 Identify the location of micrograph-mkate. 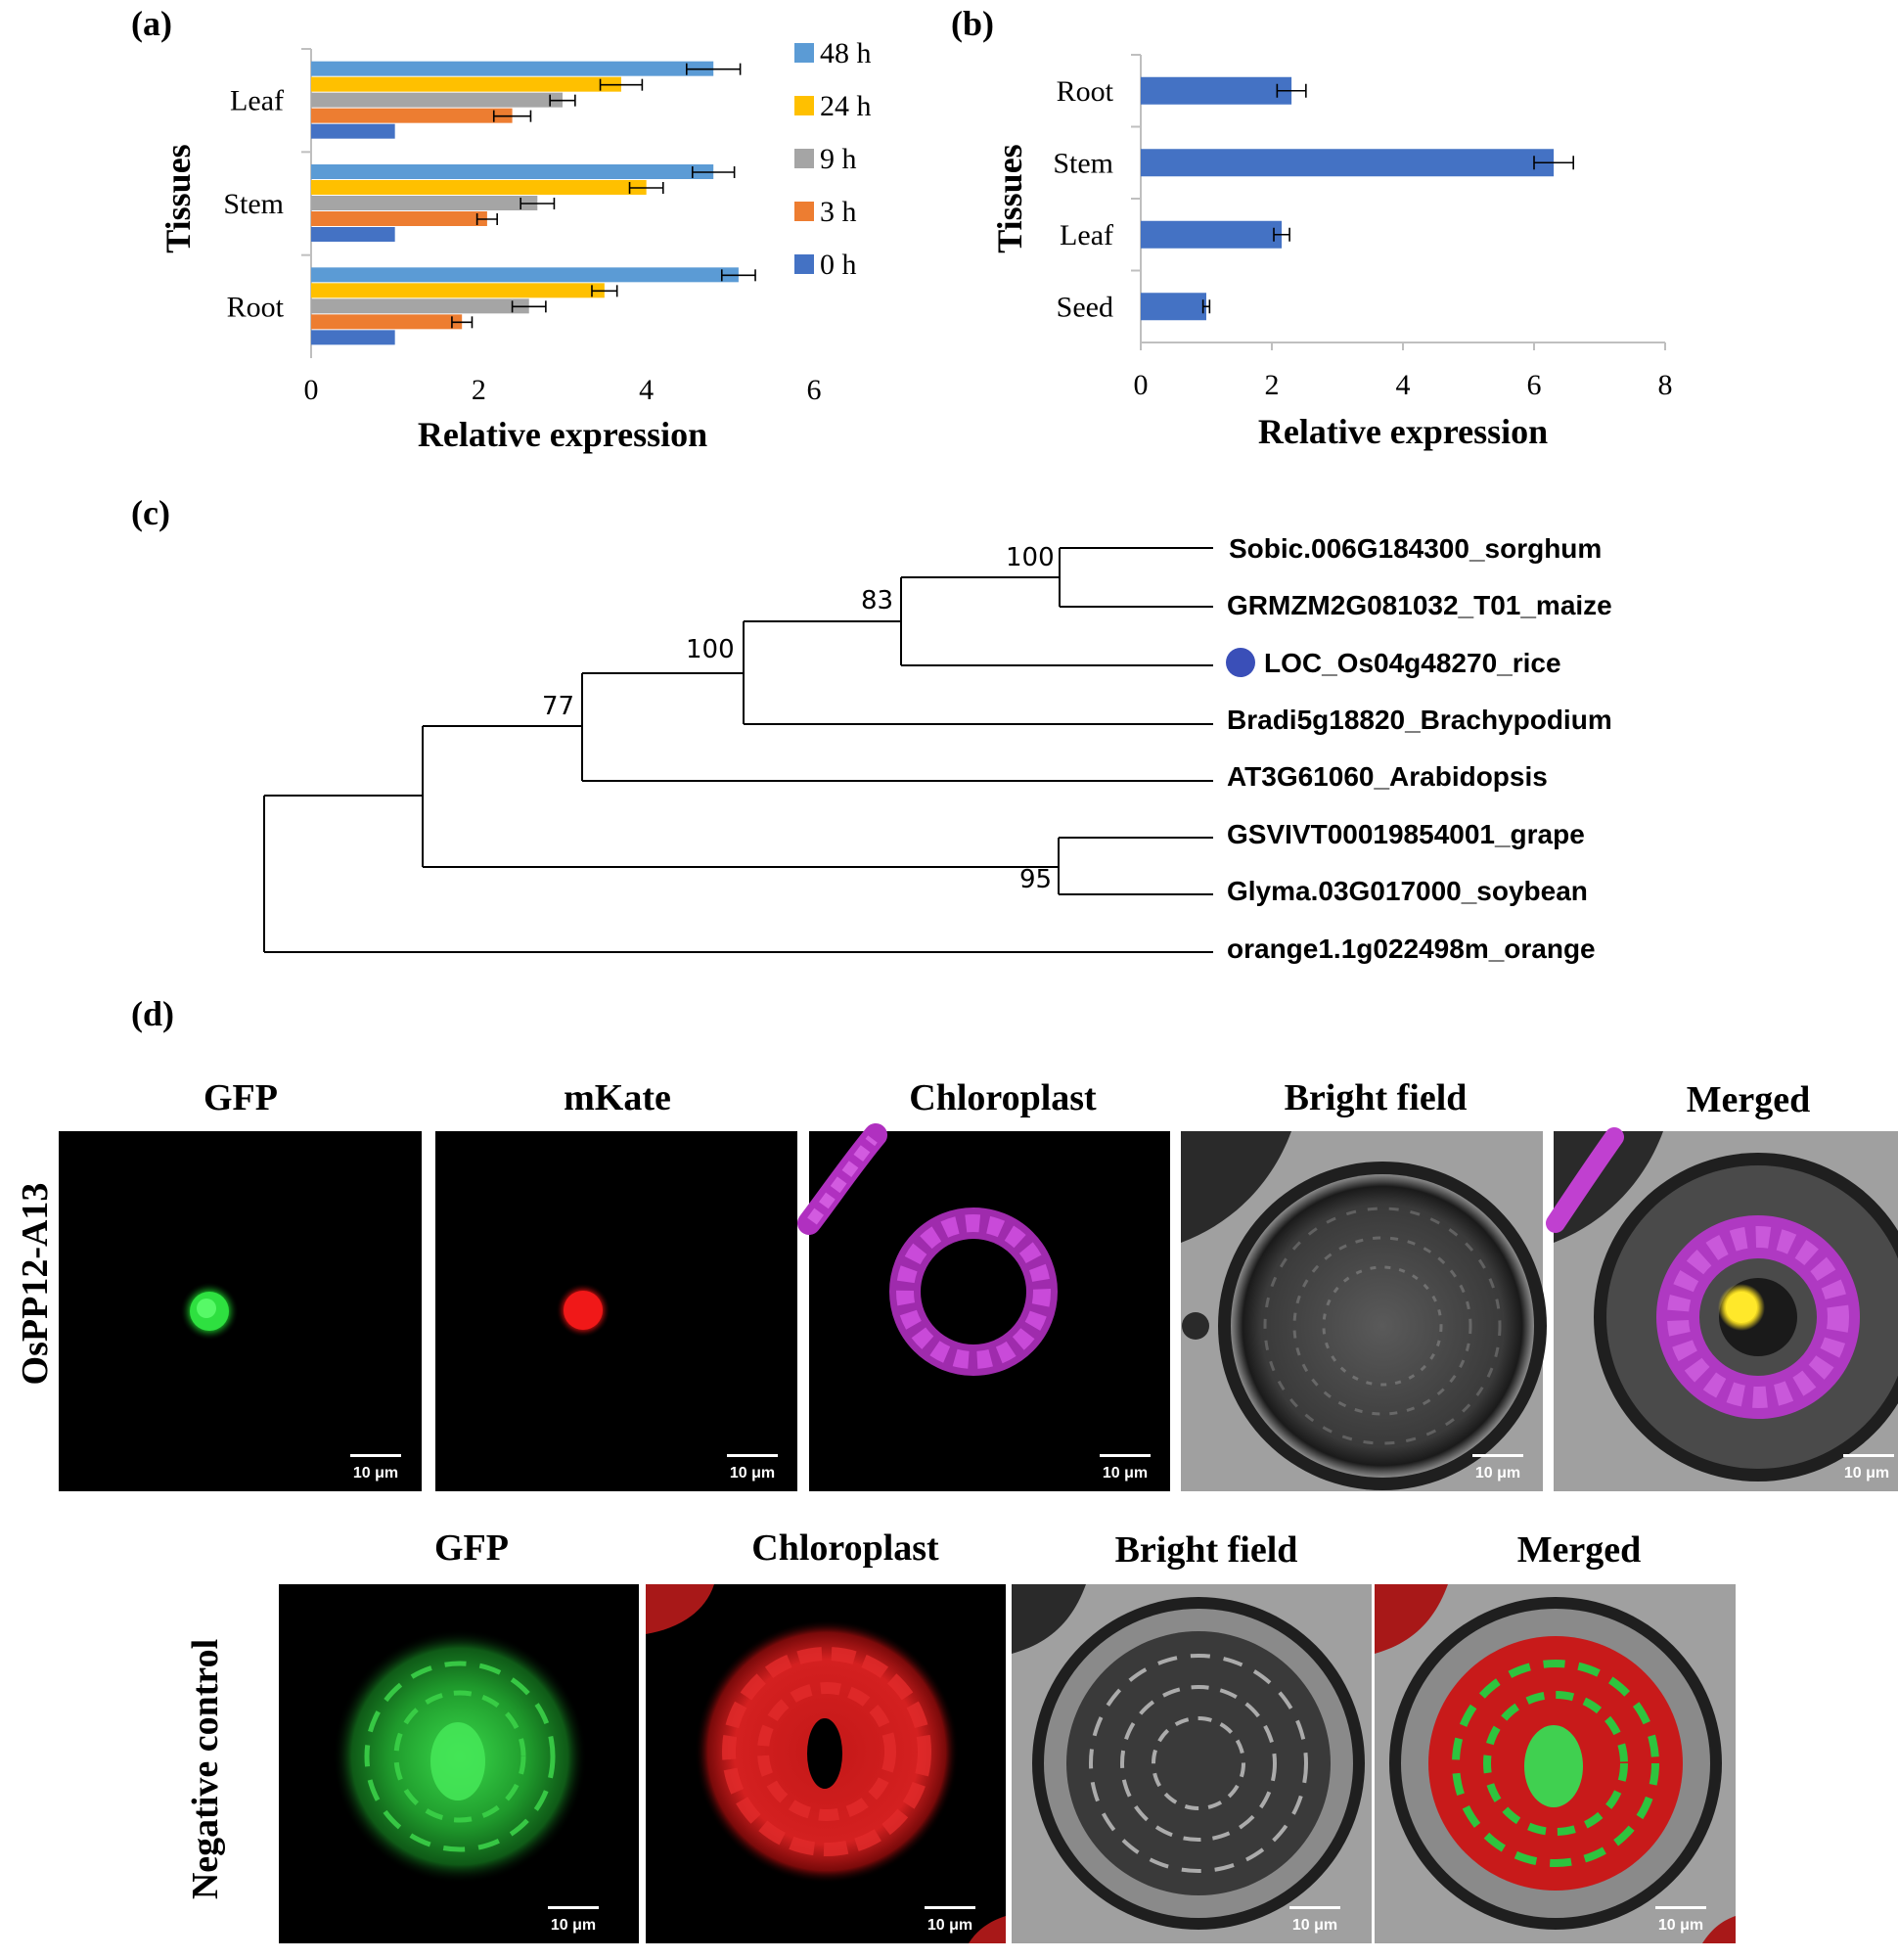
(616, 1311).